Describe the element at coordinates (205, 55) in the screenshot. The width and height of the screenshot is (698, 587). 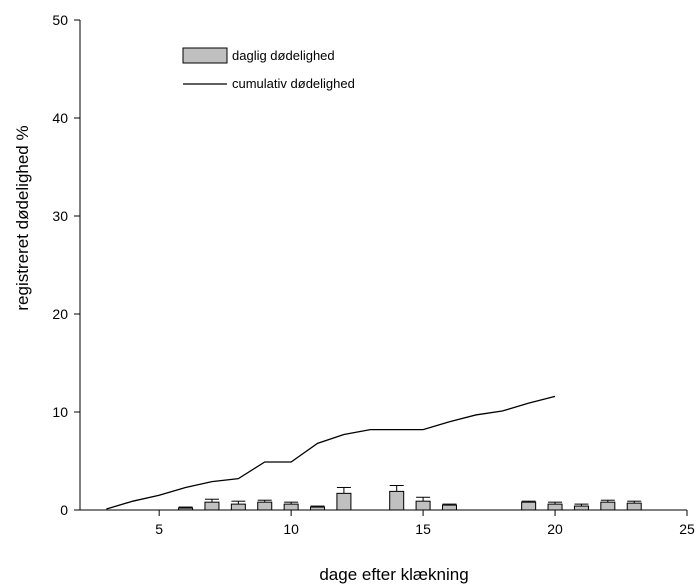
I see `legend-bar-swatch` at that location.